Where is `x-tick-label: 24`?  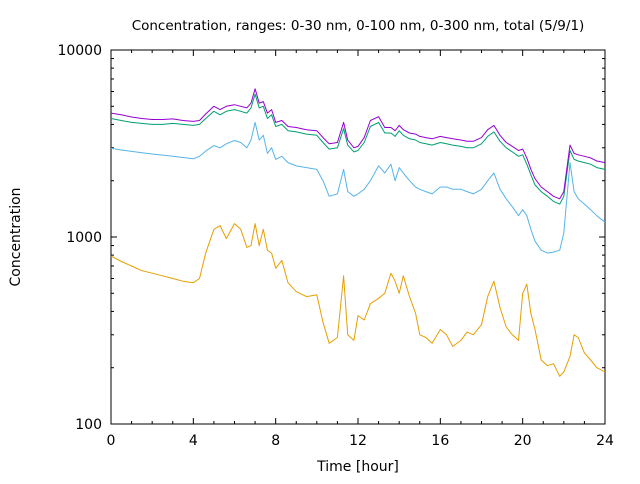
x-tick-label: 24 is located at coordinates (605, 441).